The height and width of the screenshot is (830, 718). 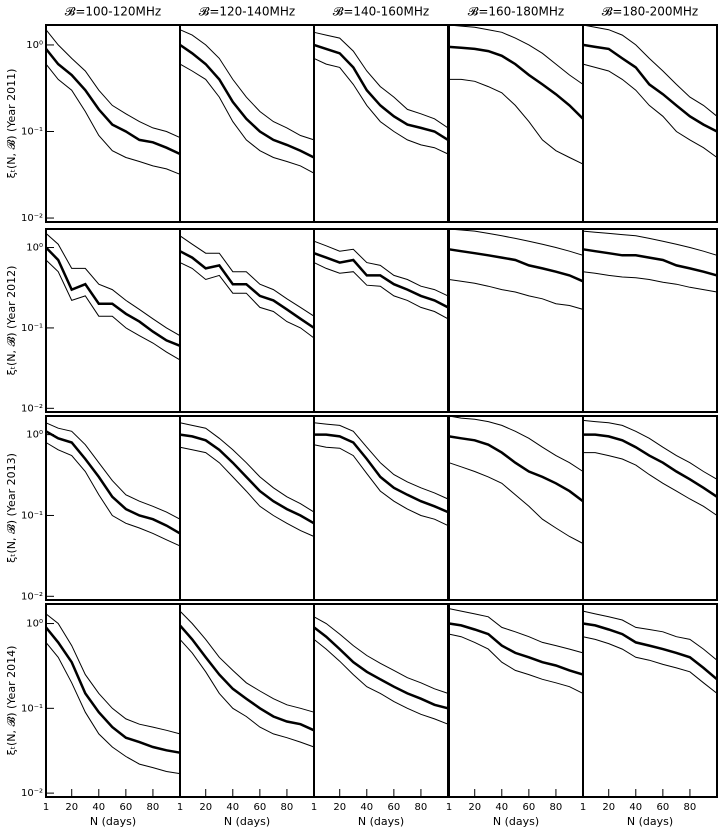 What do you see at coordinates (650, 12) in the screenshot?
I see `column-title: 𝓑=180-200MHz` at bounding box center [650, 12].